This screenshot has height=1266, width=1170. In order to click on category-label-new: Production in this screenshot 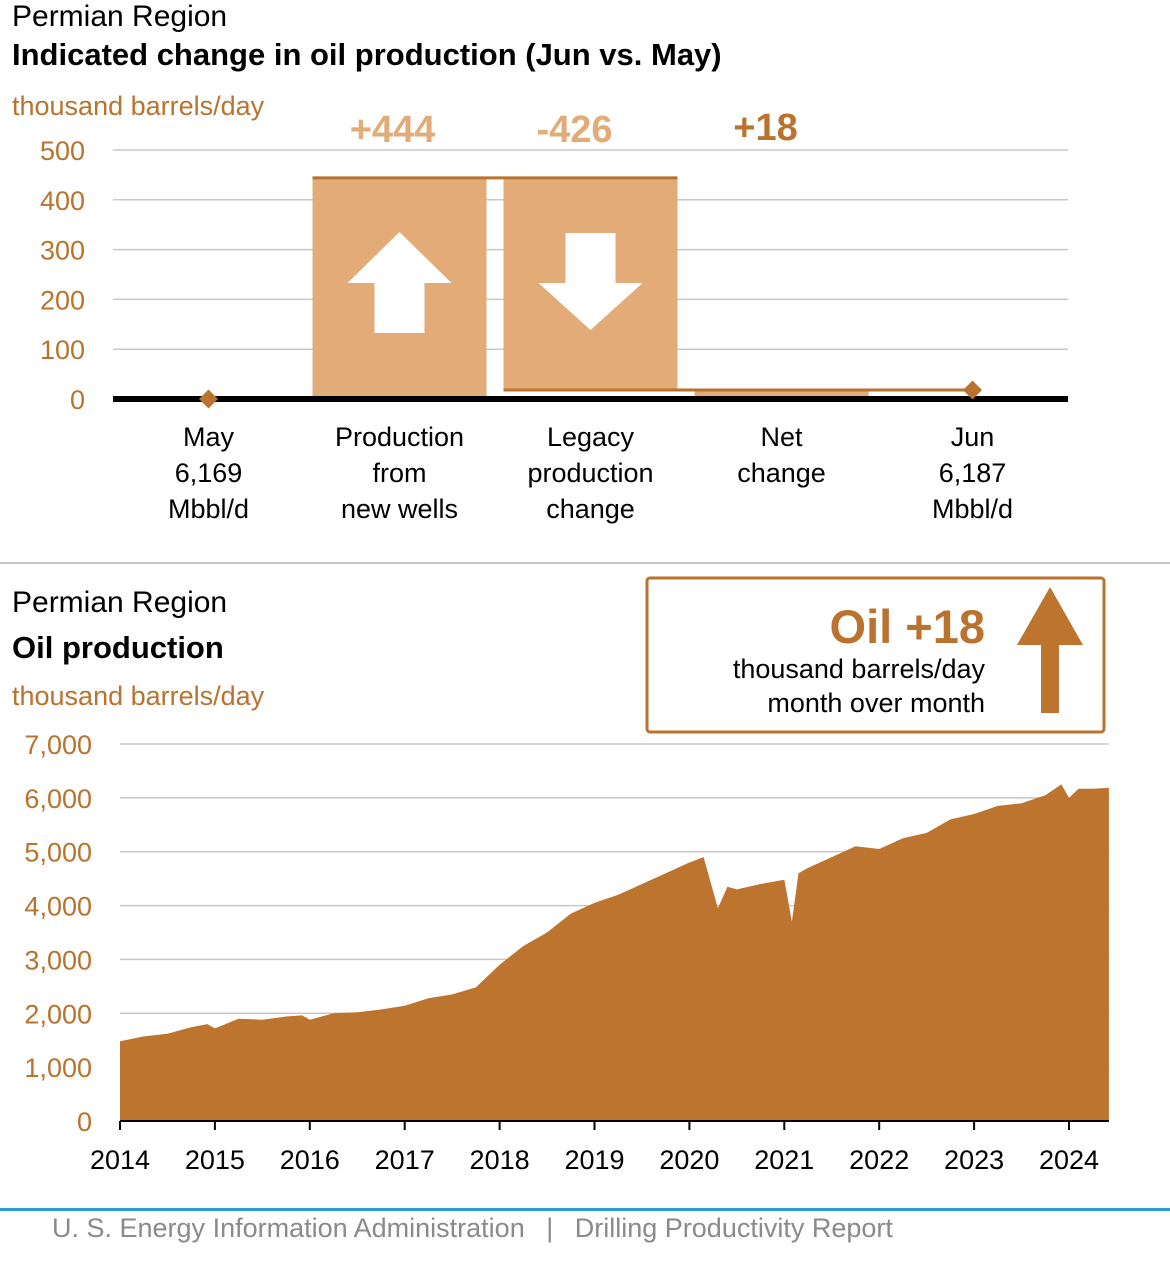, I will do `click(399, 437)`.